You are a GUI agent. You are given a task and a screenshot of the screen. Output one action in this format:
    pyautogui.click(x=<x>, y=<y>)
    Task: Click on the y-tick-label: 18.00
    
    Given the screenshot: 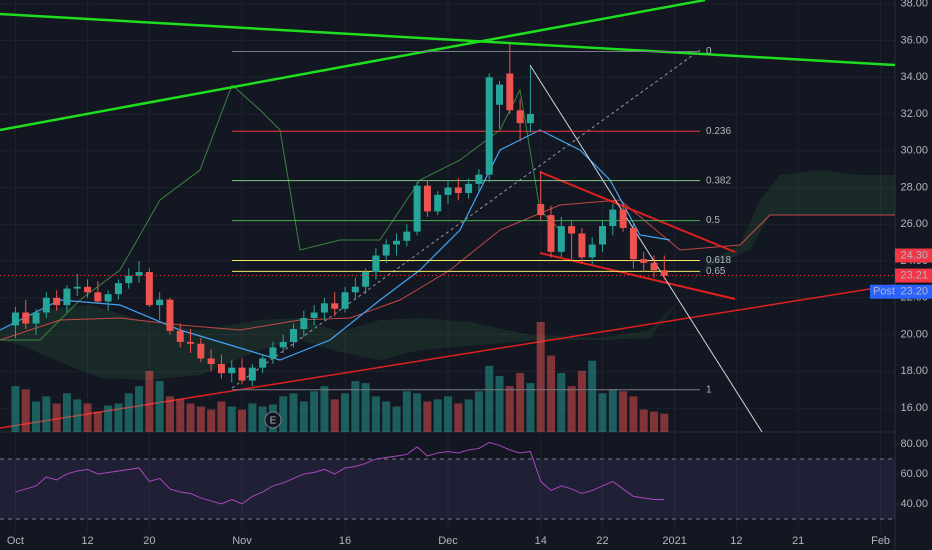 What is the action you would take?
    pyautogui.click(x=914, y=371)
    